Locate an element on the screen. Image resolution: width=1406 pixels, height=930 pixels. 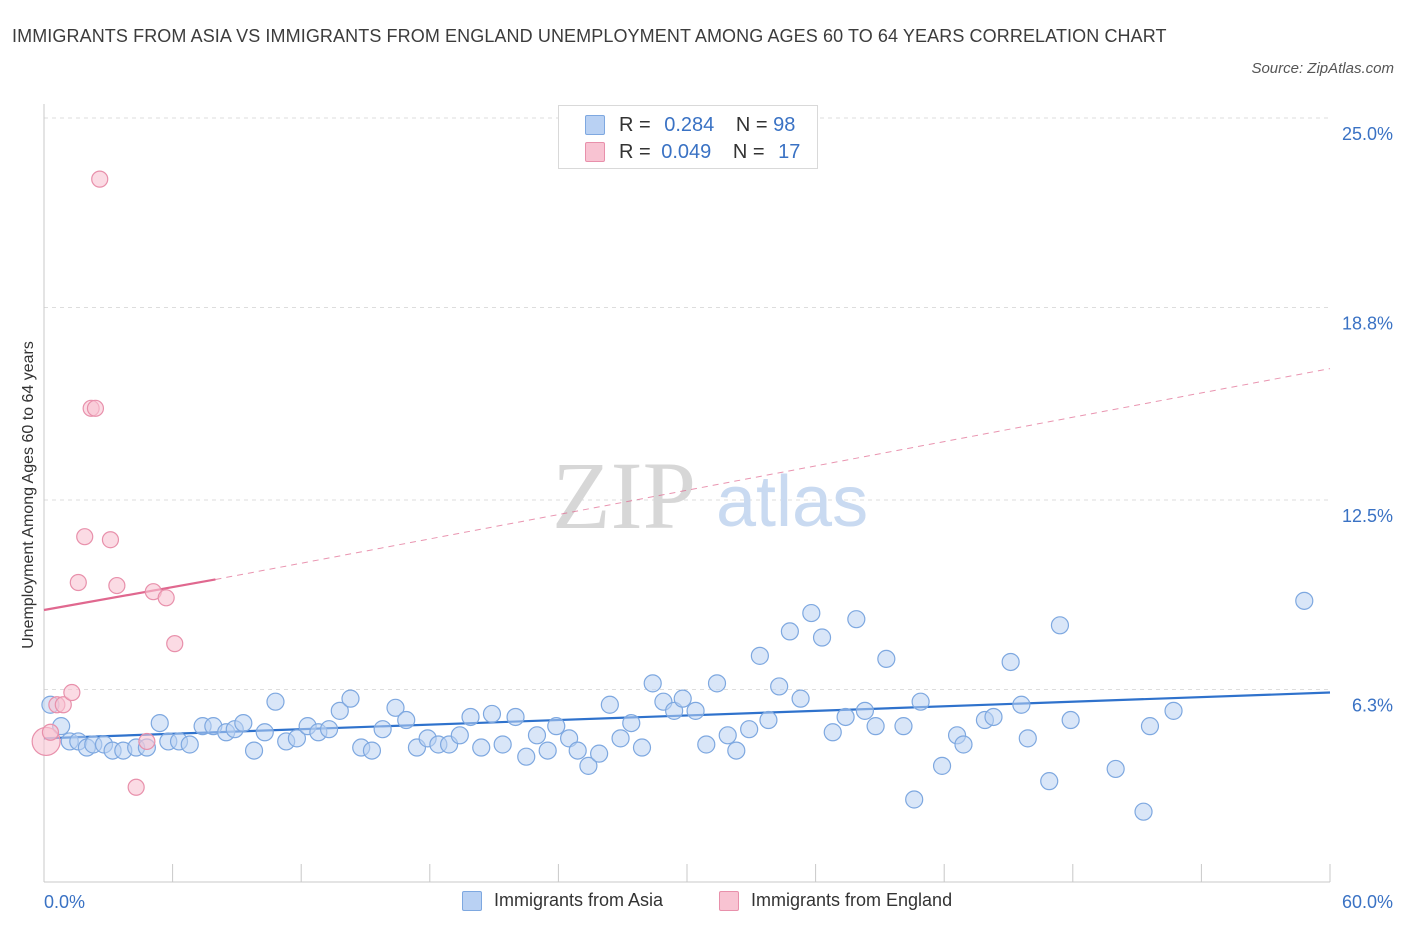
r-value-asia: 0.284 is located at coordinates (689, 125).